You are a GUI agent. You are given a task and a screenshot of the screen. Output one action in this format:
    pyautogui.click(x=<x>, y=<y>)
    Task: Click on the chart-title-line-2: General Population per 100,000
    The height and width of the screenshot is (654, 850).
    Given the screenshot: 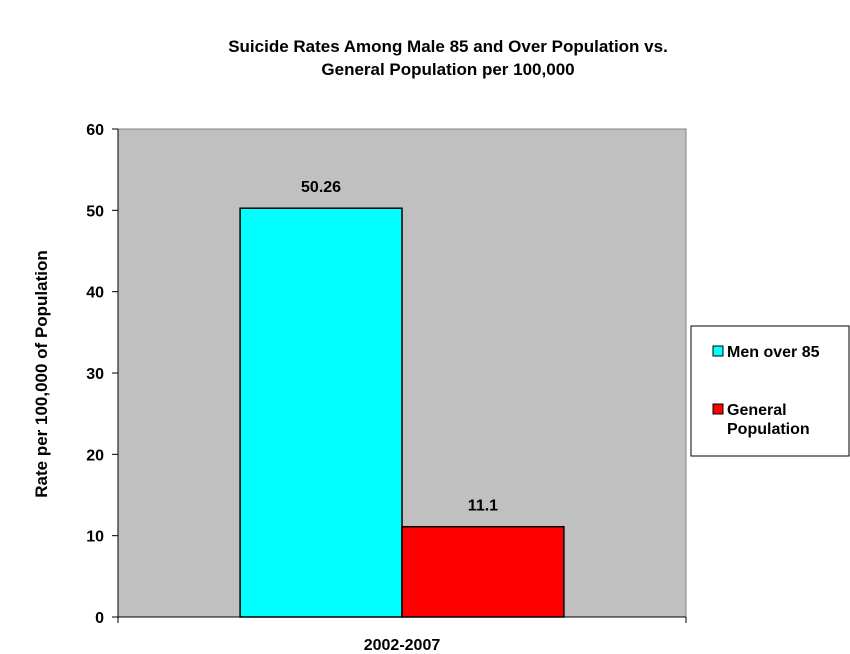 What is the action you would take?
    pyautogui.click(x=447, y=69)
    